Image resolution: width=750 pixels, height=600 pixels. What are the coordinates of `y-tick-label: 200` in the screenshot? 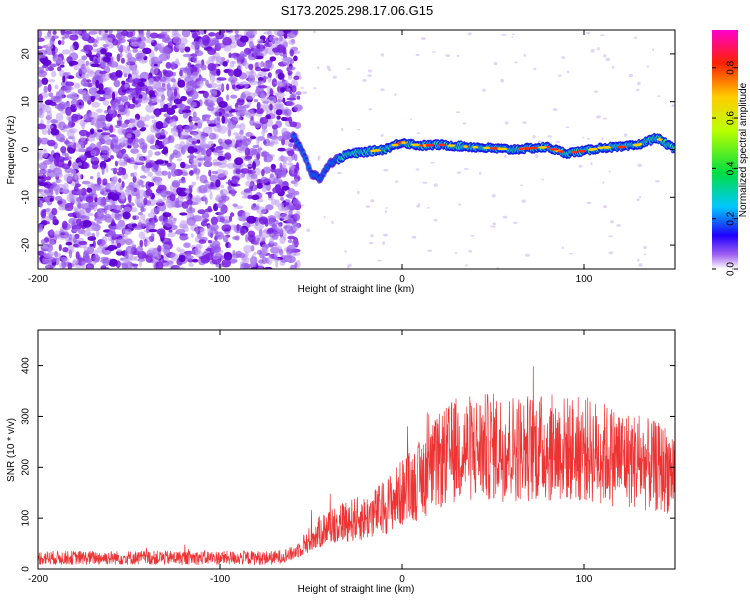 It's located at (26, 467).